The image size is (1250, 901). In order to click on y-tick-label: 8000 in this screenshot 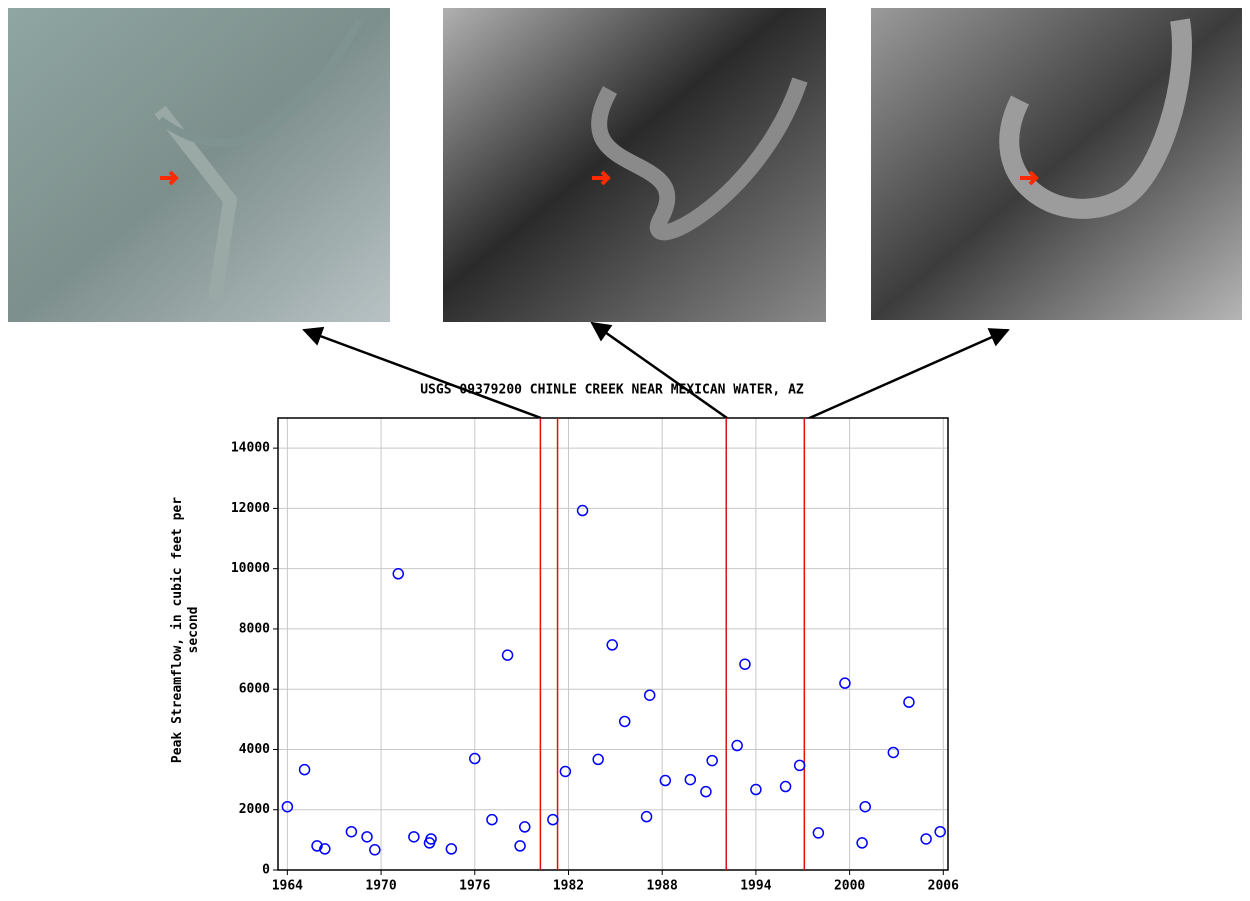, I will do `click(254, 628)`.